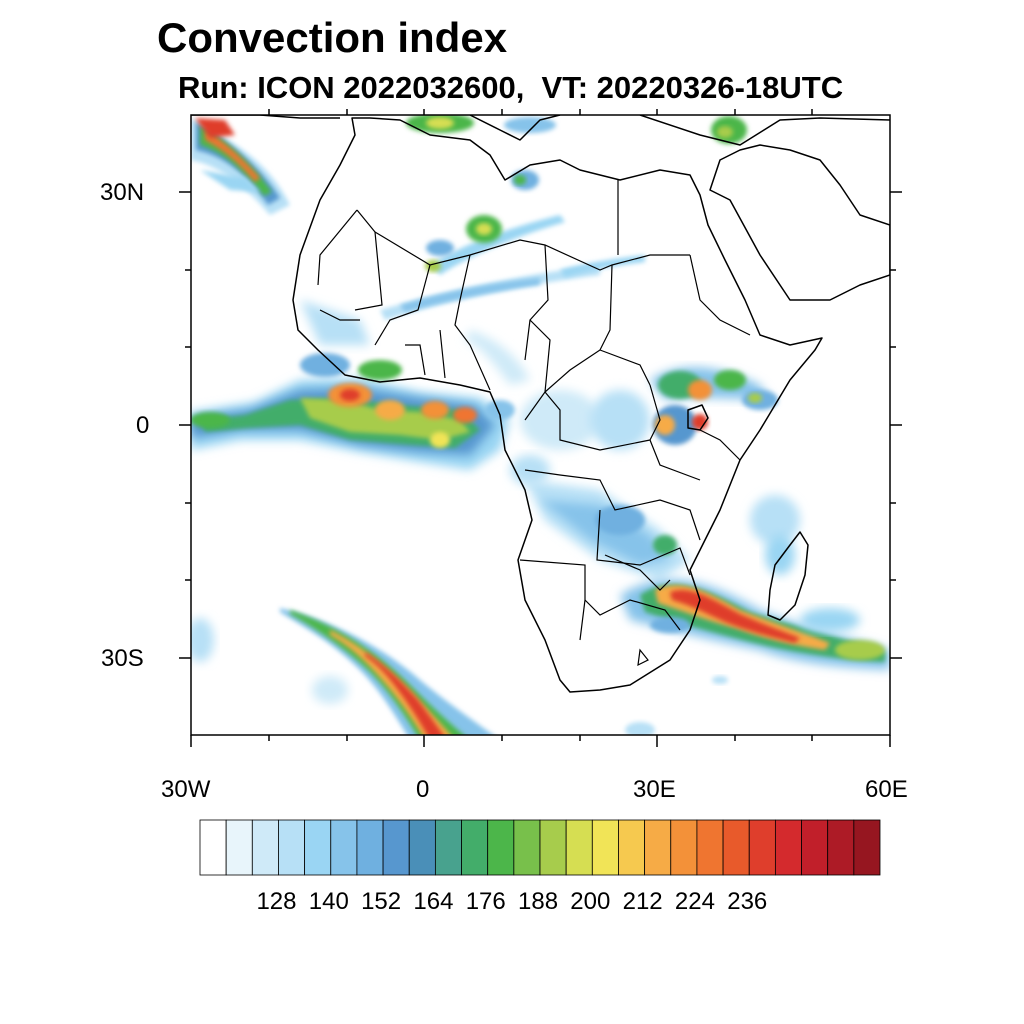 The width and height of the screenshot is (1024, 1024). Describe the element at coordinates (540, 130) in the screenshot. I see `europe-coastline` at that location.